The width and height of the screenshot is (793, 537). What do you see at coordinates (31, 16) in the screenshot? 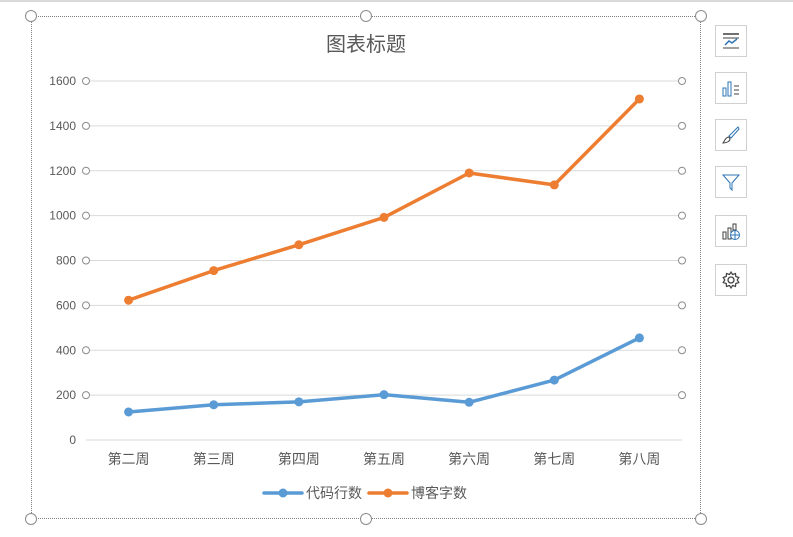
I see `resize-handle-top-left` at bounding box center [31, 16].